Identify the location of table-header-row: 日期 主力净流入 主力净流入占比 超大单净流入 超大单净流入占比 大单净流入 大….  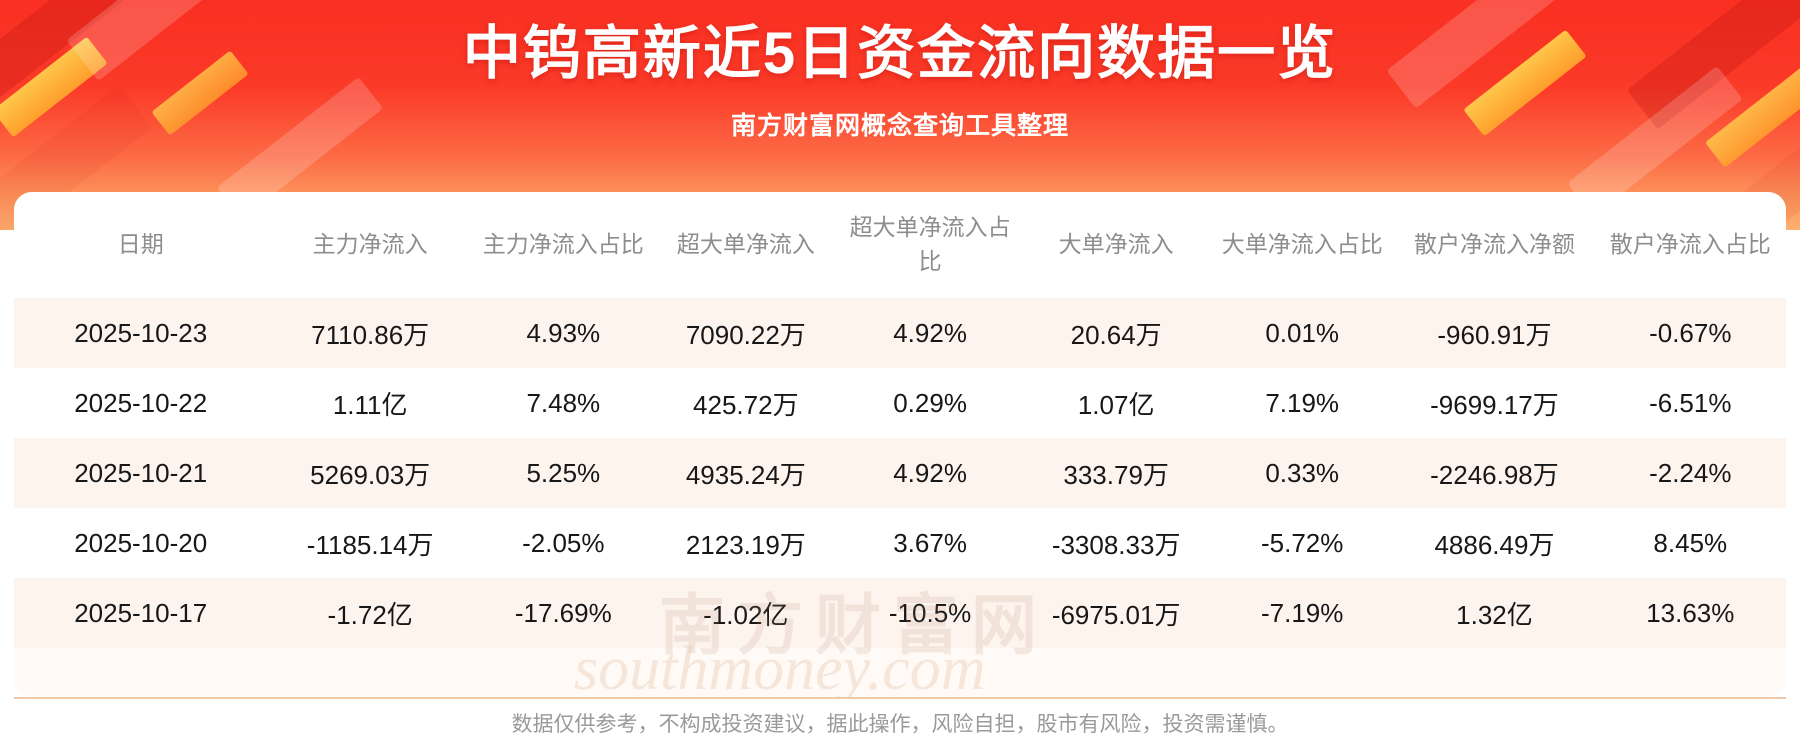
(900, 245).